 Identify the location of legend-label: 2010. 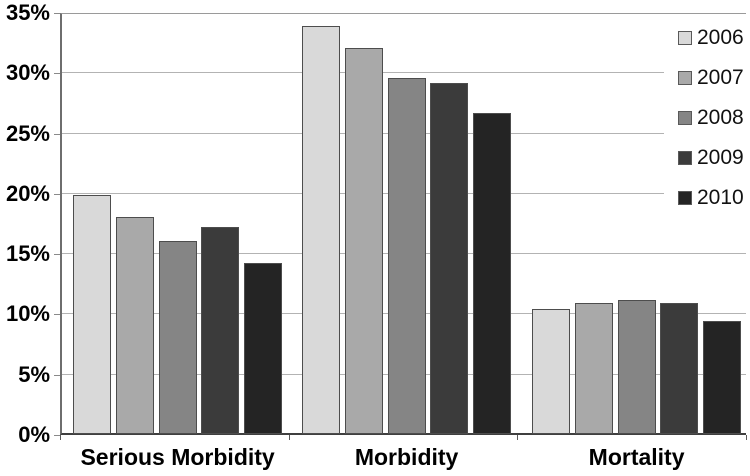
(720, 197).